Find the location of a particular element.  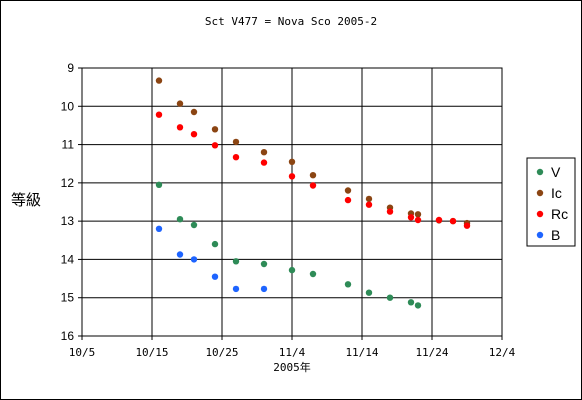

legend-item-rc: Rc is located at coordinates (552, 214).